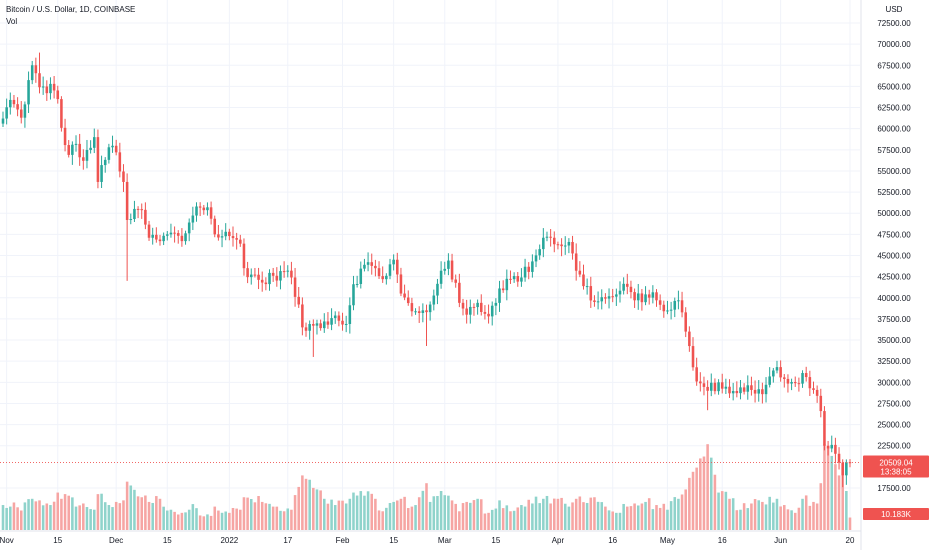 The image size is (932, 555). What do you see at coordinates (393, 540) in the screenshot?
I see `x-tick-label: 15` at bounding box center [393, 540].